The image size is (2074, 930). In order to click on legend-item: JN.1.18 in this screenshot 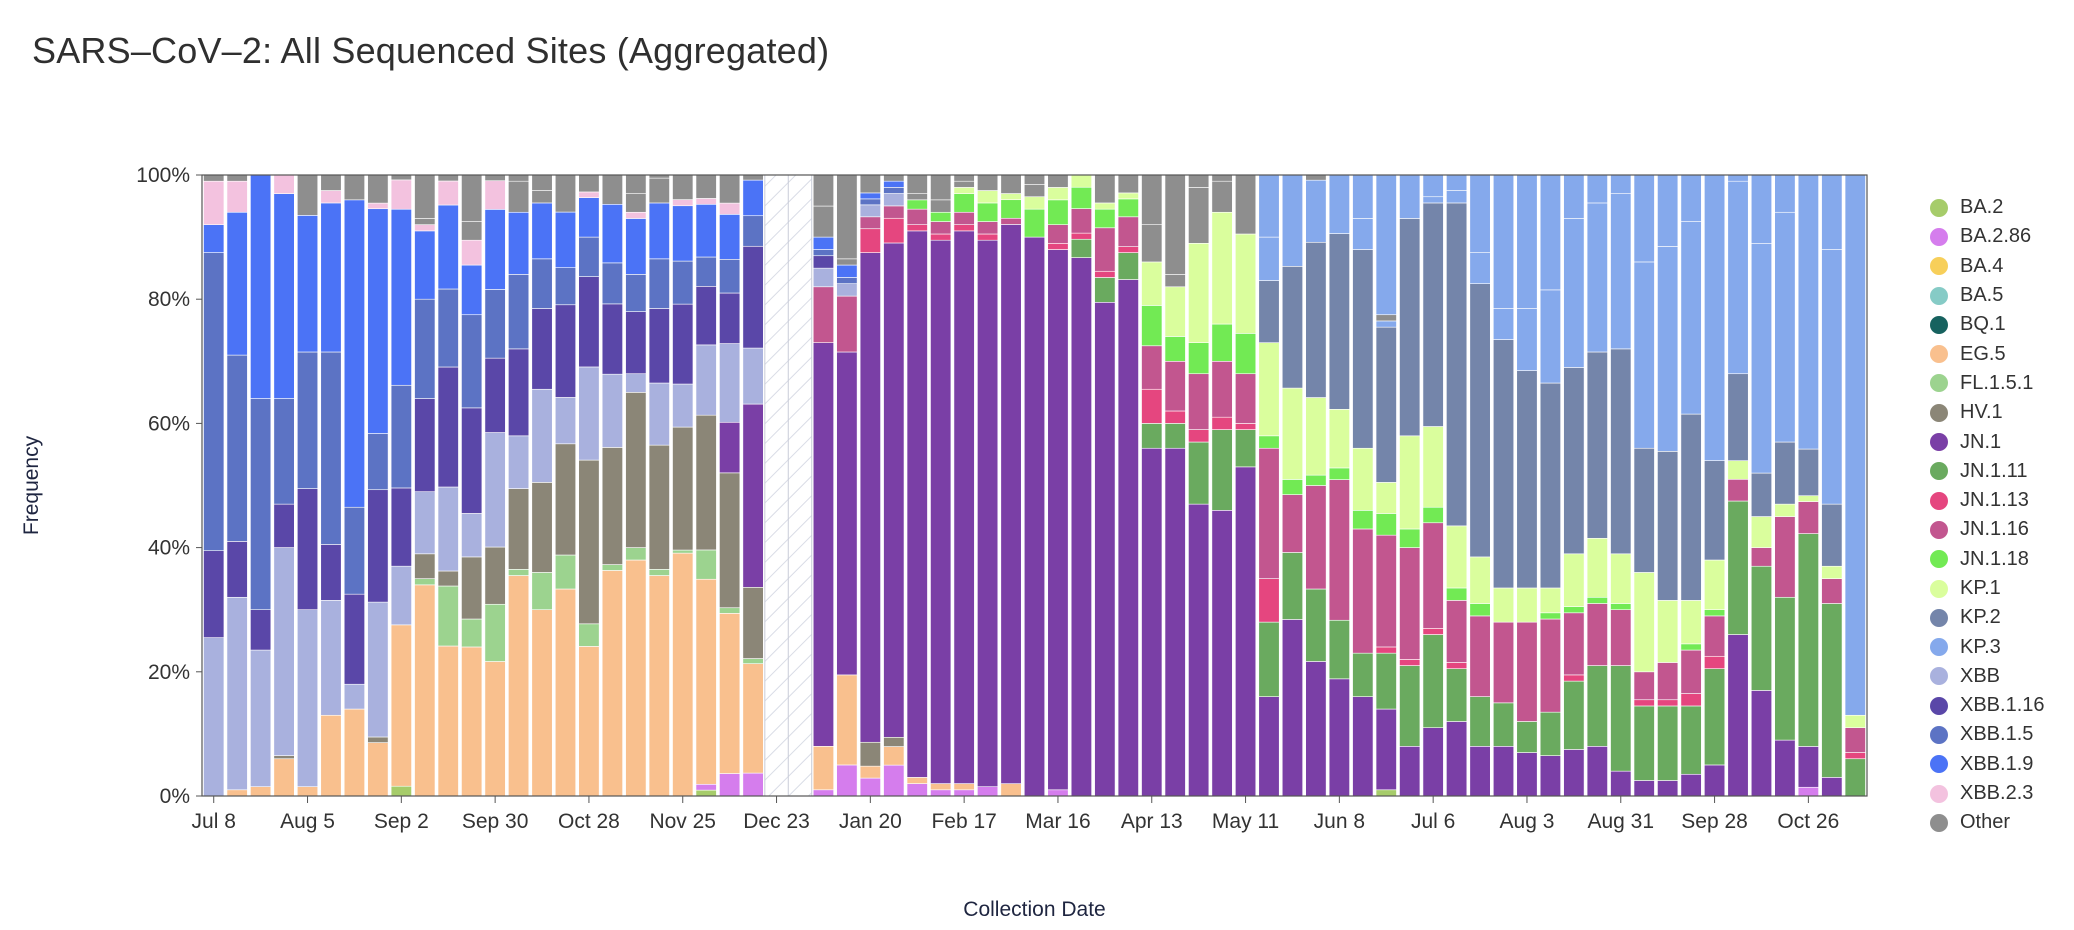, I will do `click(1987, 559)`.